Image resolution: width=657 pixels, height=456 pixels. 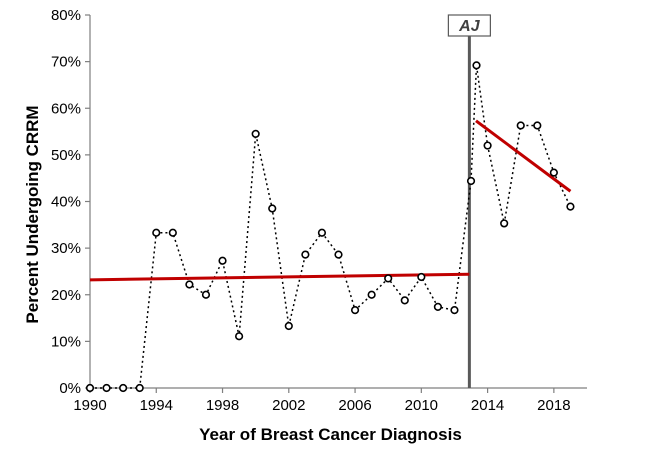 What do you see at coordinates (66, 15) in the screenshot?
I see `y-tick-label: 80%` at bounding box center [66, 15].